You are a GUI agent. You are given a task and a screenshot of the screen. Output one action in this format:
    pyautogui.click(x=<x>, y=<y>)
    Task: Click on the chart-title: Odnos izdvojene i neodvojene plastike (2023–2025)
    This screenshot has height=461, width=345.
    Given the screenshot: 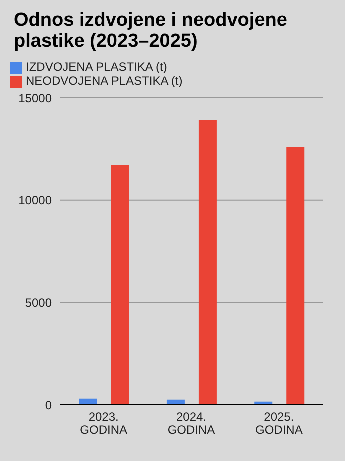 What is the action you would take?
    pyautogui.click(x=150, y=30)
    